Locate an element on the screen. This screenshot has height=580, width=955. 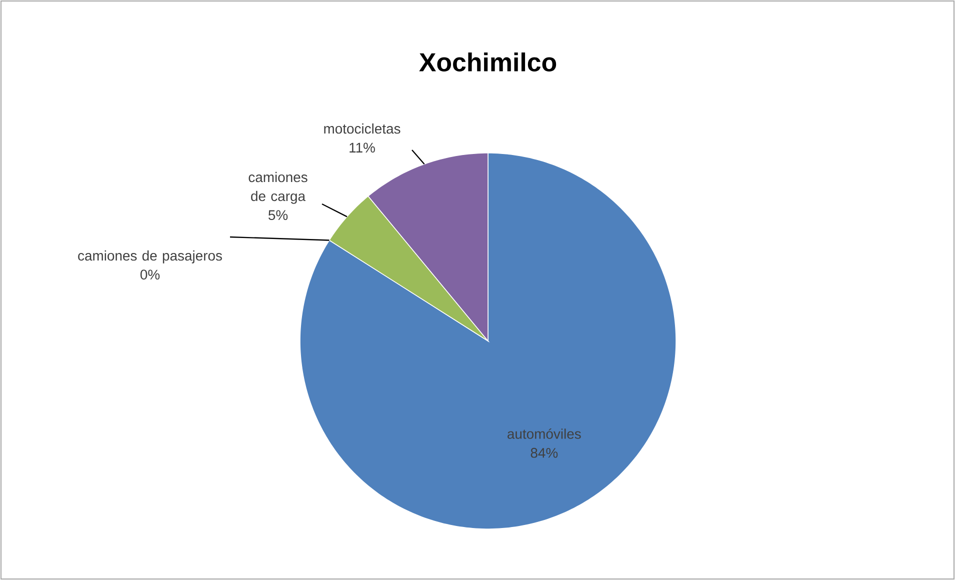
data-label: 84% is located at coordinates (544, 453).